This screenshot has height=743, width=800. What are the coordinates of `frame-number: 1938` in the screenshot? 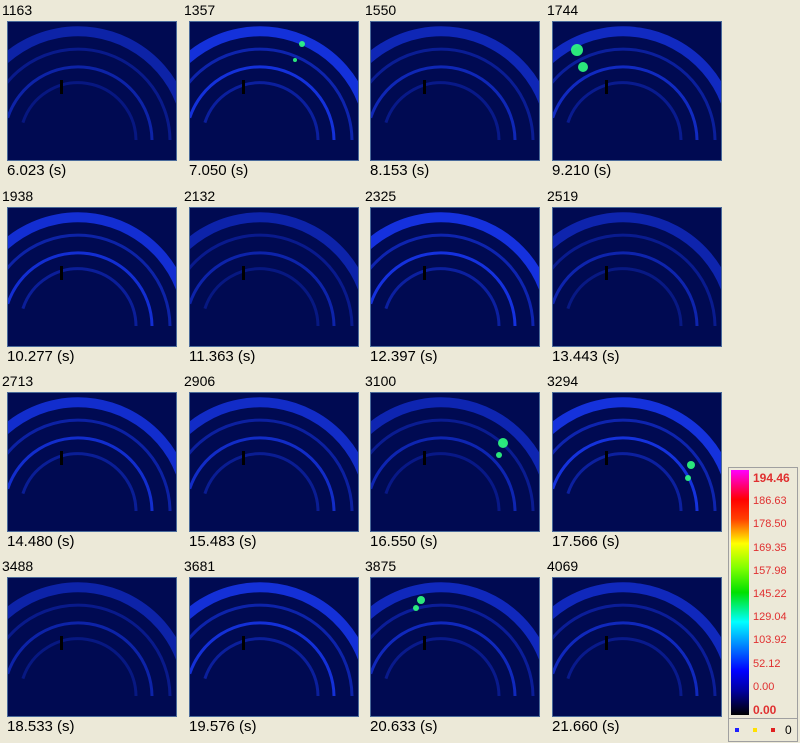 It's located at (18, 196).